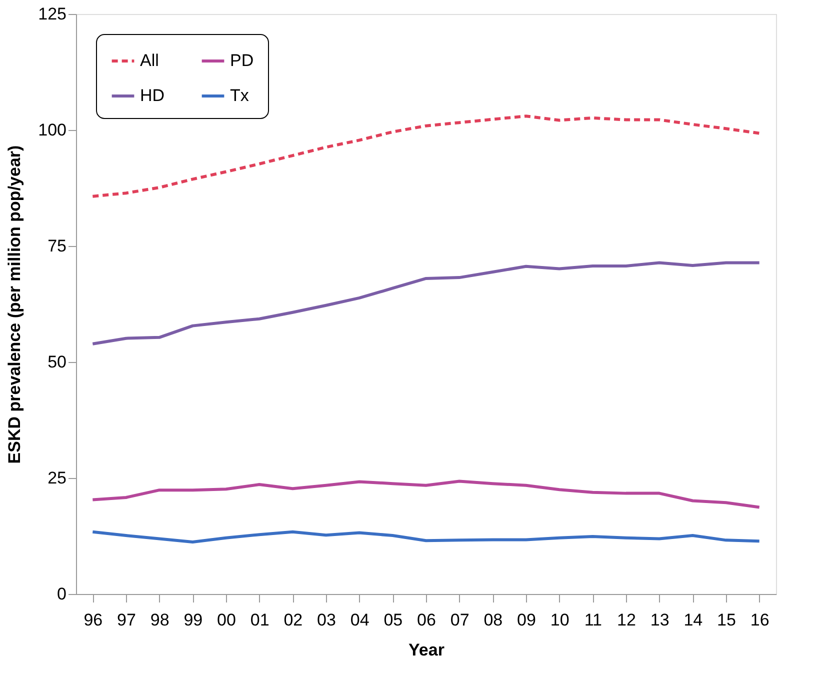  I want to click on x-tick-label: 14, so click(693, 620).